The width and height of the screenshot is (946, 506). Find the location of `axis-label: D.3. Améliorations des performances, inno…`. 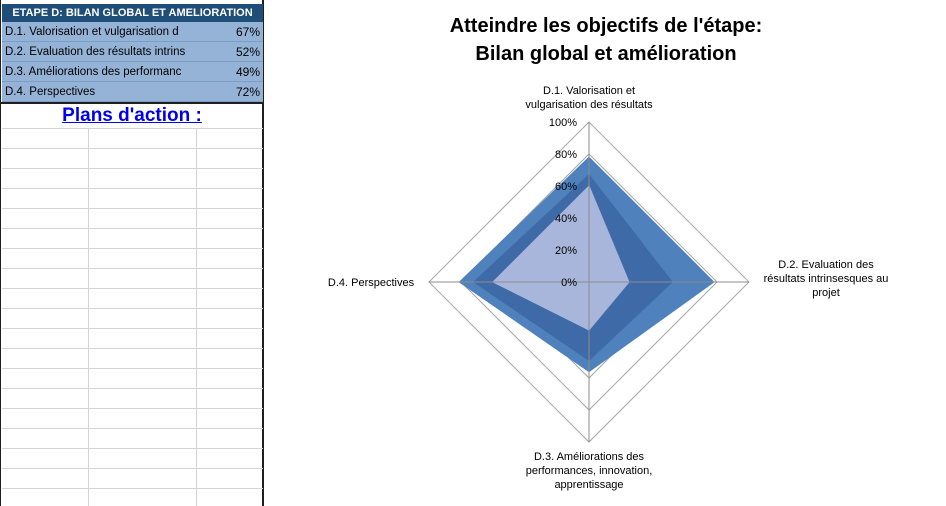

axis-label: D.3. Améliorations des performances, inno… is located at coordinates (589, 471).